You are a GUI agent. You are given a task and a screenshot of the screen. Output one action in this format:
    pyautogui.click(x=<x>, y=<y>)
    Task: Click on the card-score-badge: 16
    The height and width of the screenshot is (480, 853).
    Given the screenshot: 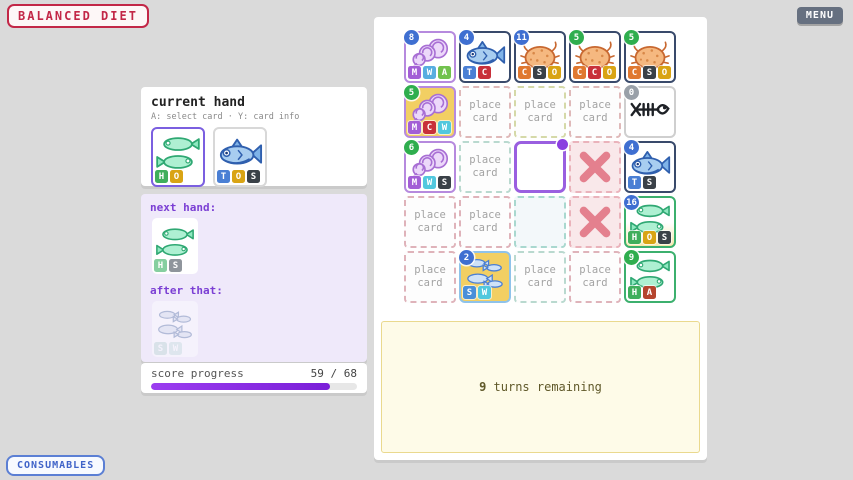 What is the action you would take?
    pyautogui.click(x=631, y=202)
    